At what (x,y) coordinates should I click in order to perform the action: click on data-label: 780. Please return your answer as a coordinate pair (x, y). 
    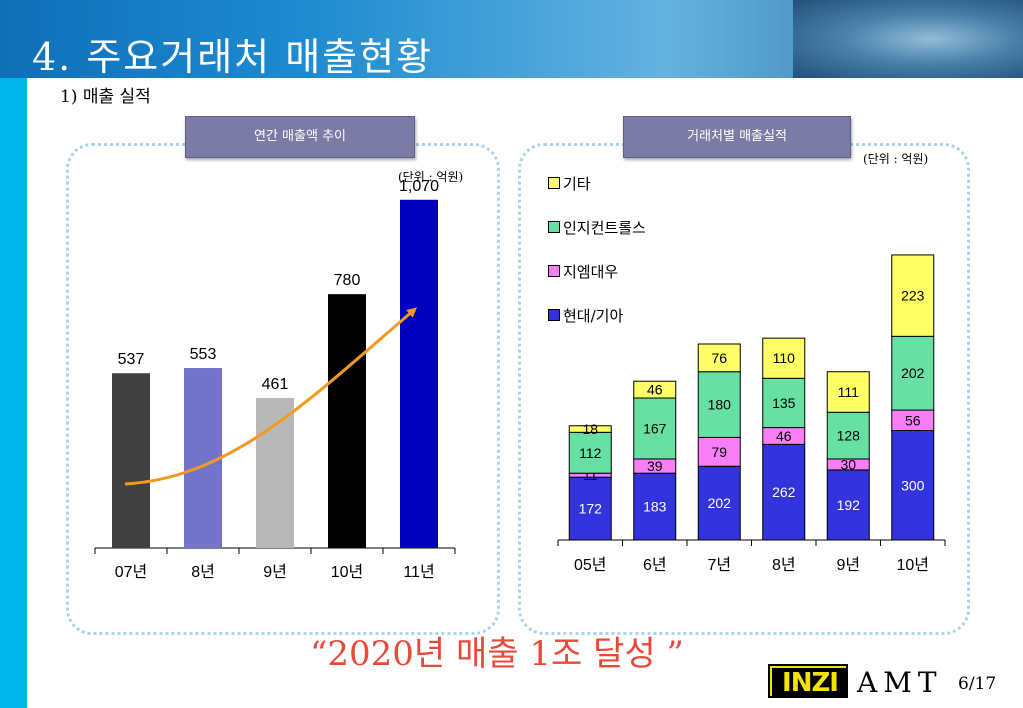
    Looking at the image, I should click on (347, 280).